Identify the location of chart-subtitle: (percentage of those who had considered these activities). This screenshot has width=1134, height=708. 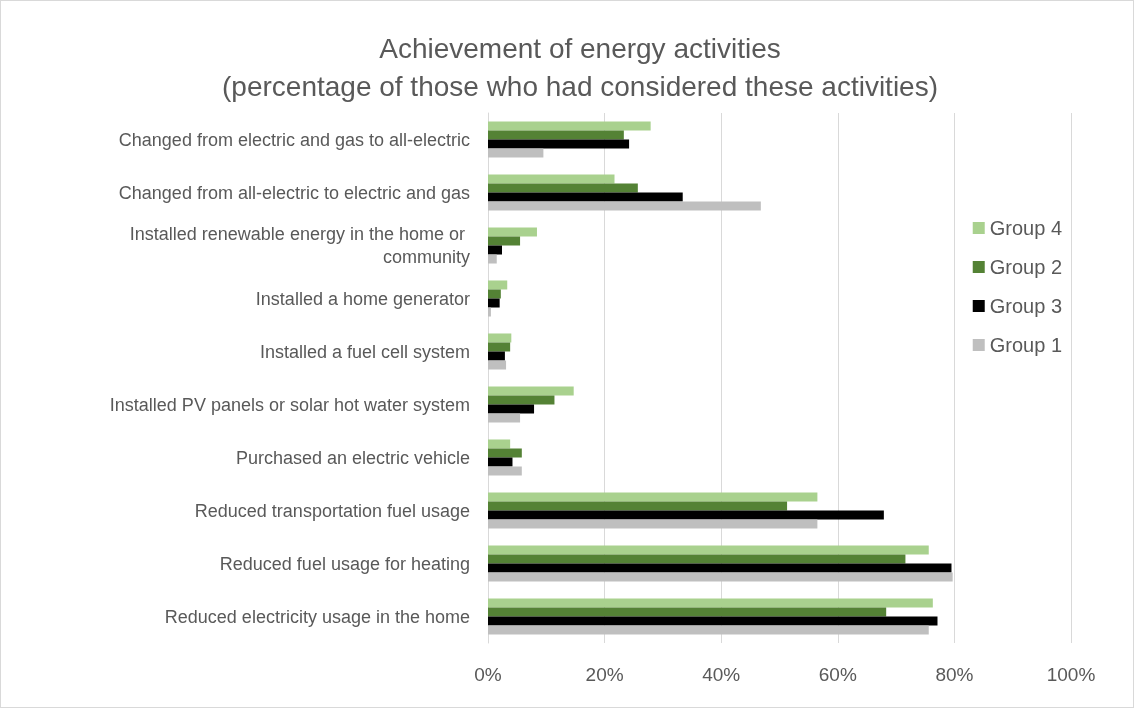
(580, 86).